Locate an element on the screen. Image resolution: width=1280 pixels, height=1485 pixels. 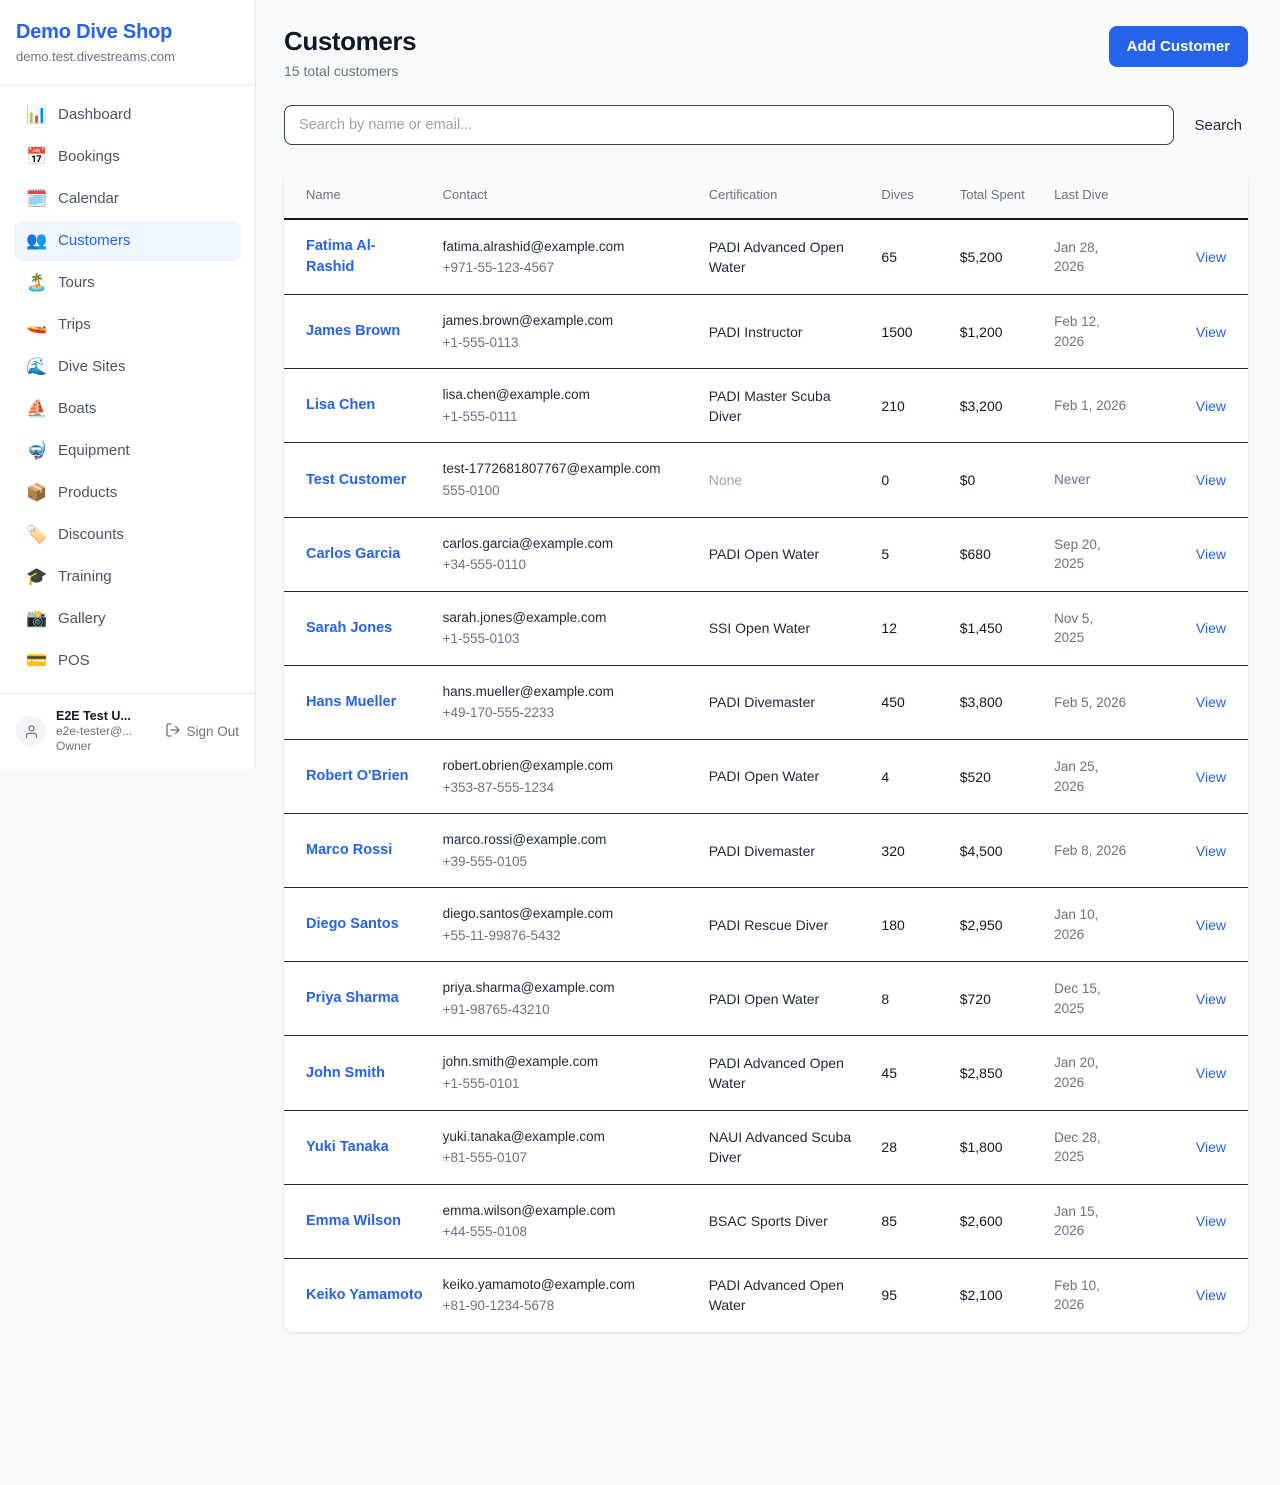
user-meta: E2E Test U... e2e-tester@... Owner is located at coordinates (94, 731).